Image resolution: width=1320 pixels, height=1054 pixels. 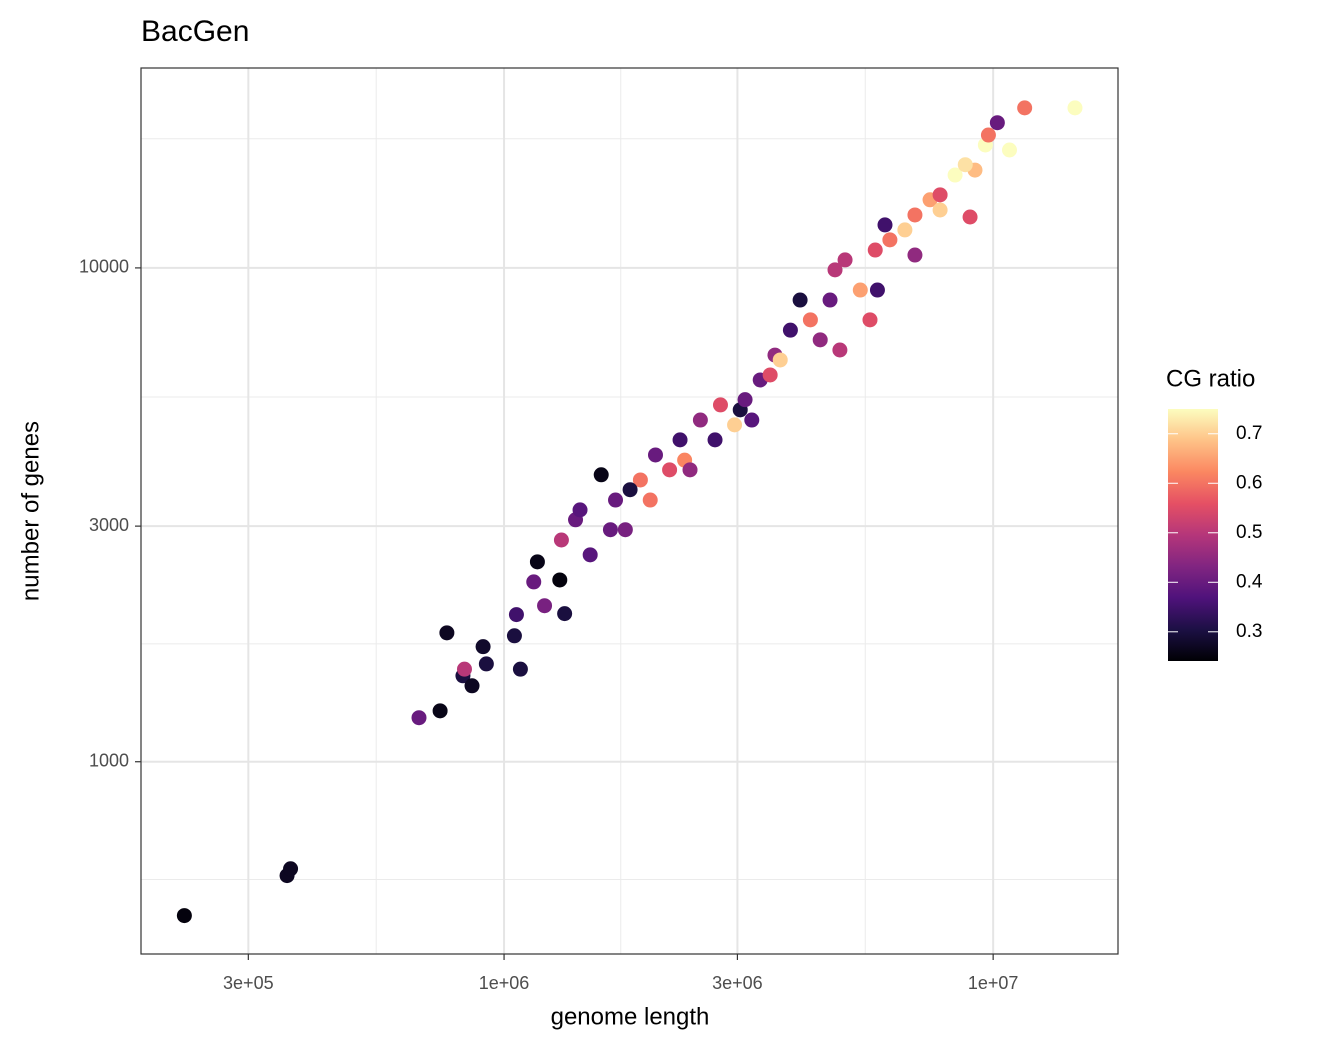 I want to click on colorbar-label: 0.4, so click(x=1249, y=581).